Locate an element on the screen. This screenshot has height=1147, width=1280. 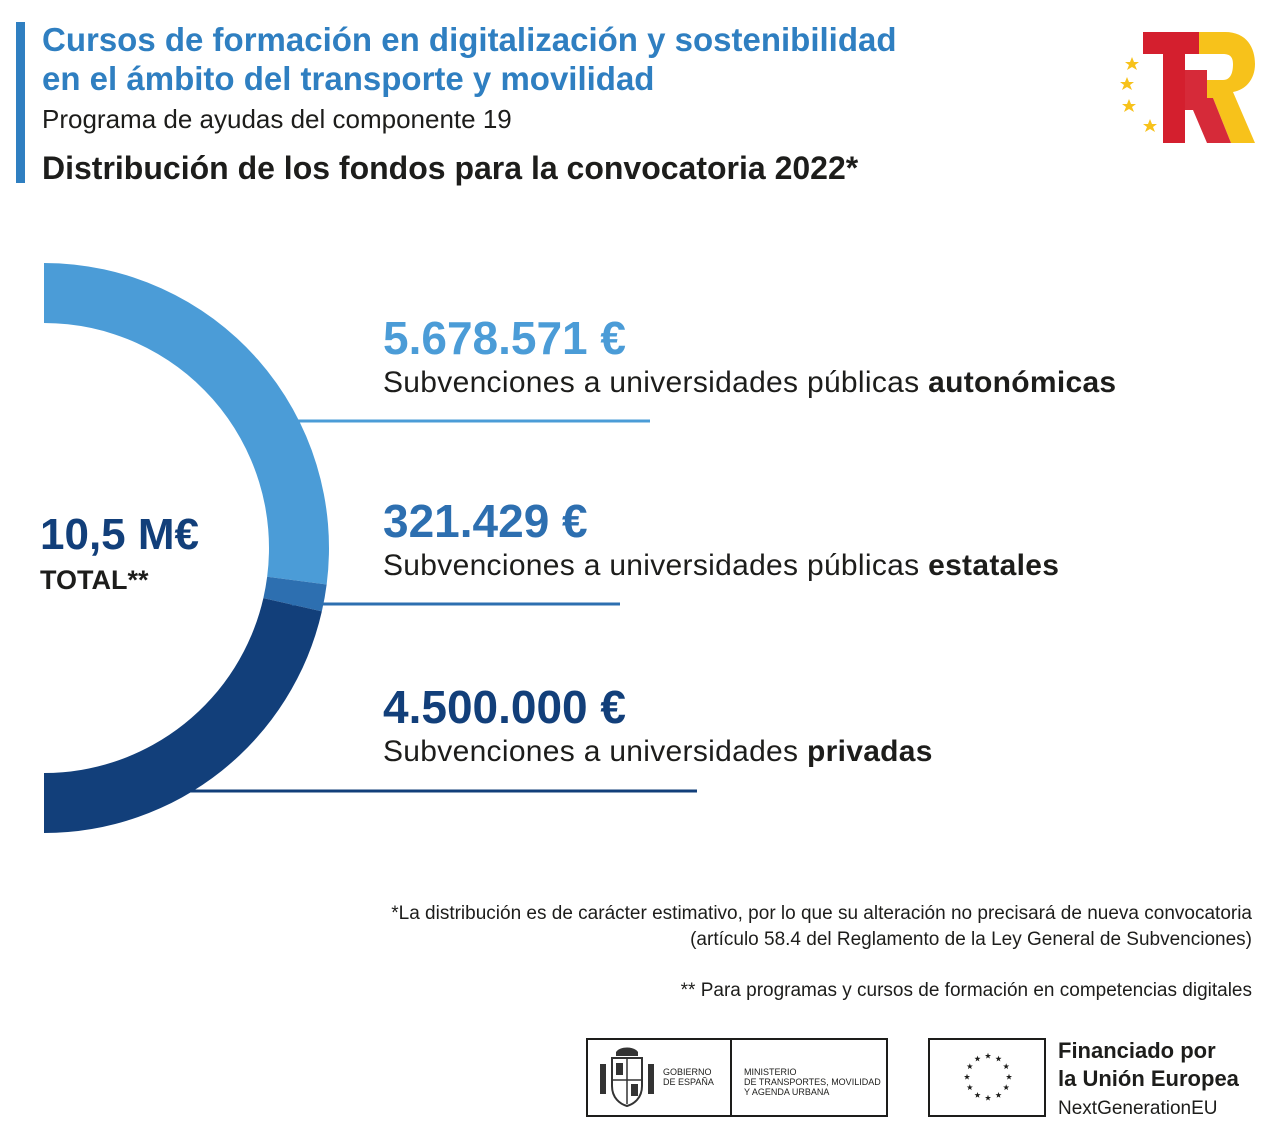
tr-logo-icon is located at coordinates (1187, 87).